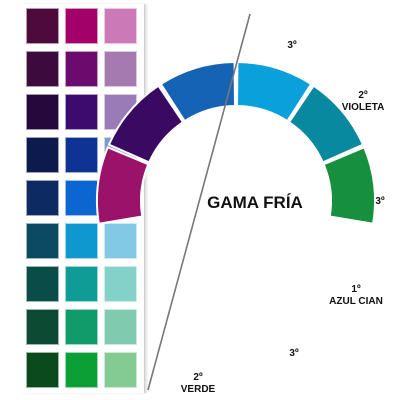 This screenshot has height=400, width=400. Describe the element at coordinates (198, 383) in the screenshot. I see `segment-label: 2º VERDE` at that location.